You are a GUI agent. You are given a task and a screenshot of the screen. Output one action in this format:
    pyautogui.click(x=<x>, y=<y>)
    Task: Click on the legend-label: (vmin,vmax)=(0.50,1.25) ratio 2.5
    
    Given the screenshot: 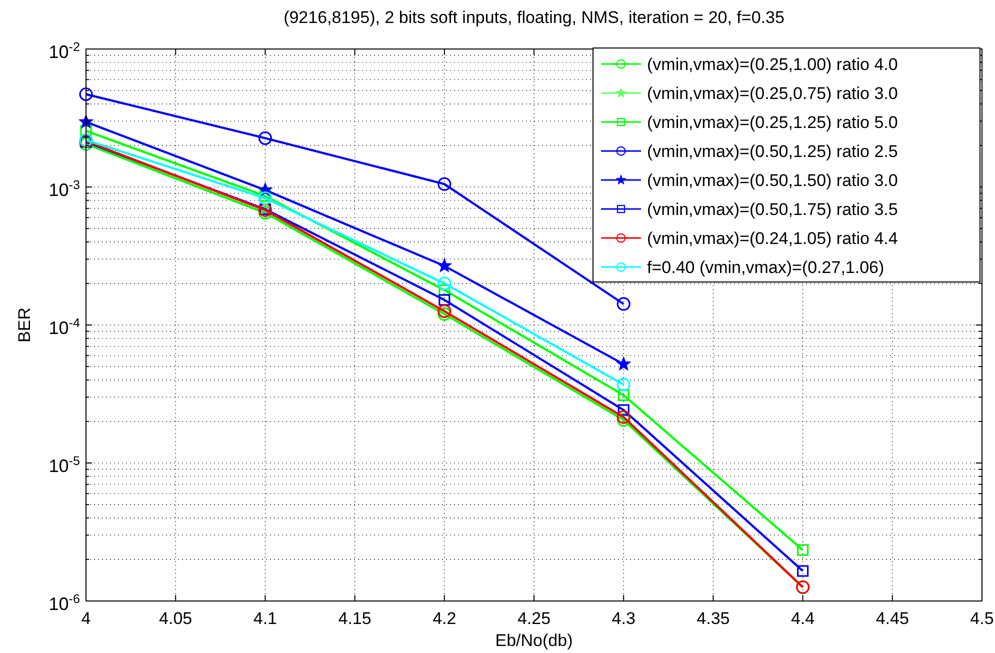 What is the action you would take?
    pyautogui.click(x=772, y=151)
    